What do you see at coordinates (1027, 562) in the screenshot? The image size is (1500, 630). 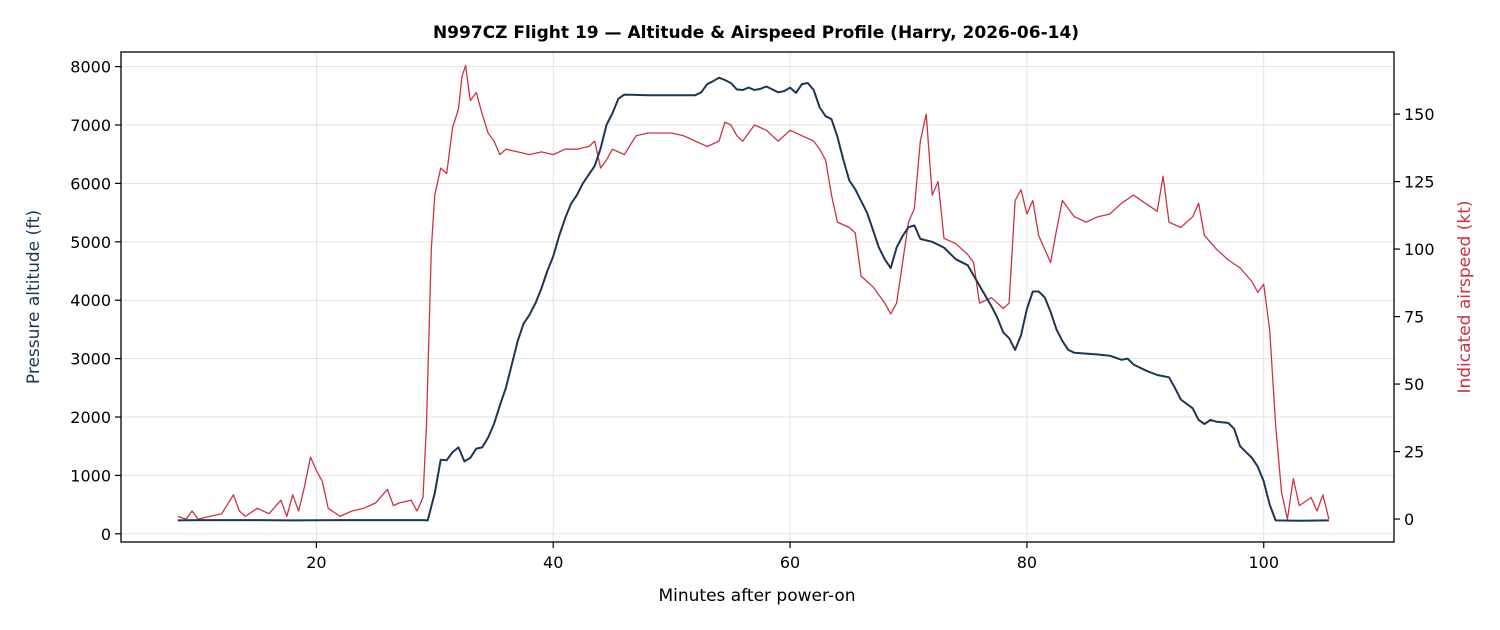 I see `x-tick-label: 80` at bounding box center [1027, 562].